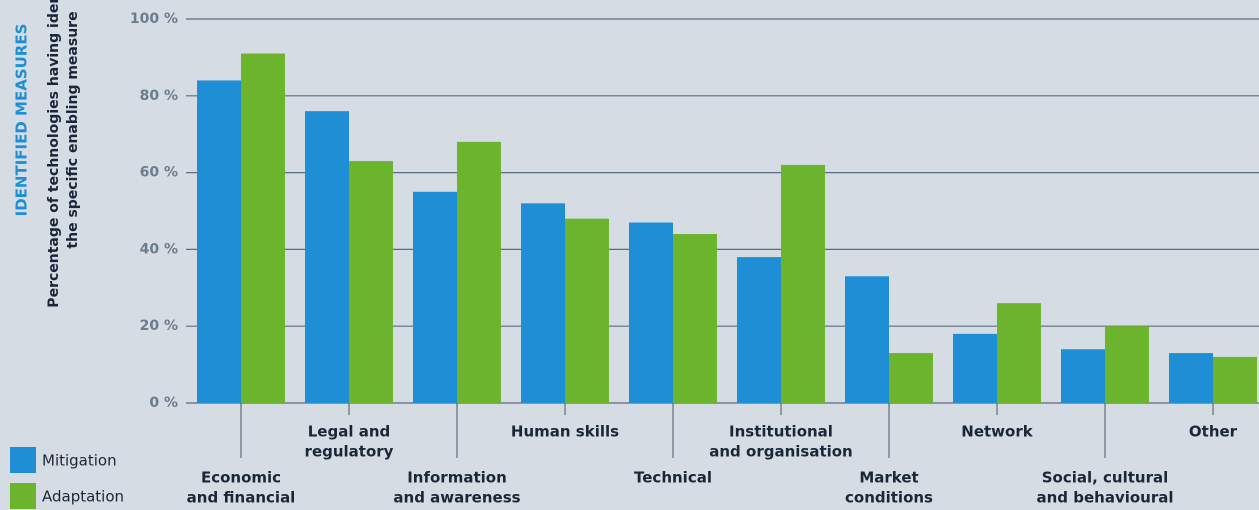 The width and height of the screenshot is (1259, 510). Describe the element at coordinates (781, 452) in the screenshot. I see `x-tick-label: and organisation` at that location.